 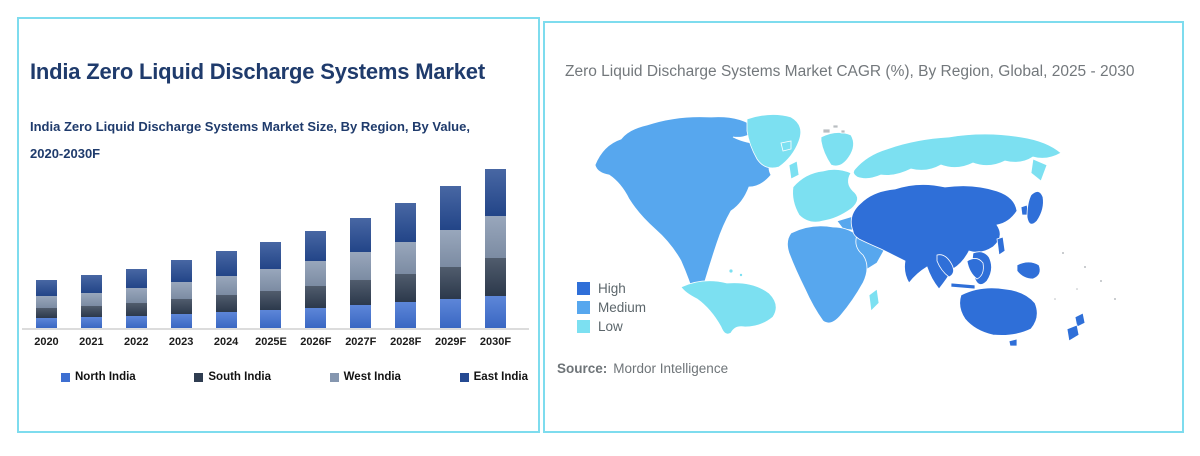 I want to click on map-region-scandinavia, so click(x=837, y=149).